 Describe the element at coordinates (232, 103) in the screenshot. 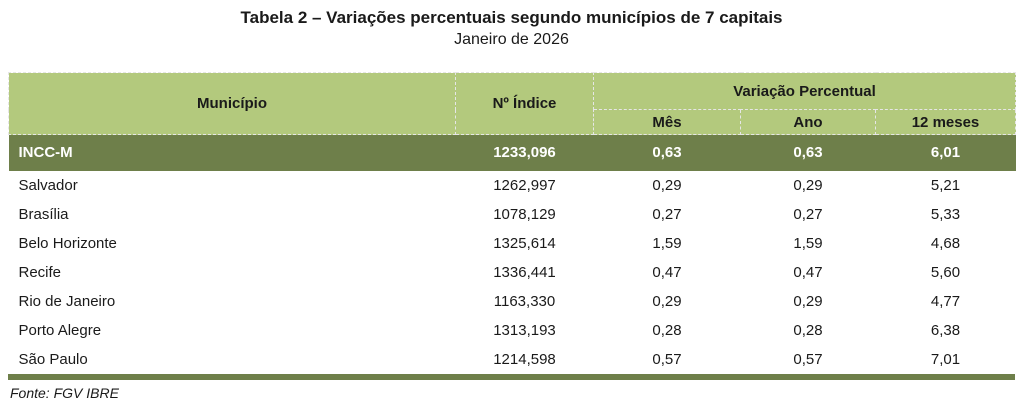

I see `column-header-municipio: Município` at that location.